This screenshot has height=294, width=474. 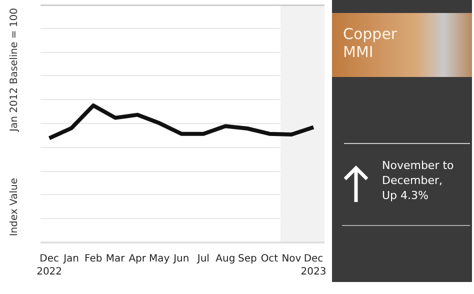 I want to click on x-tick-label: May, so click(x=159, y=259).